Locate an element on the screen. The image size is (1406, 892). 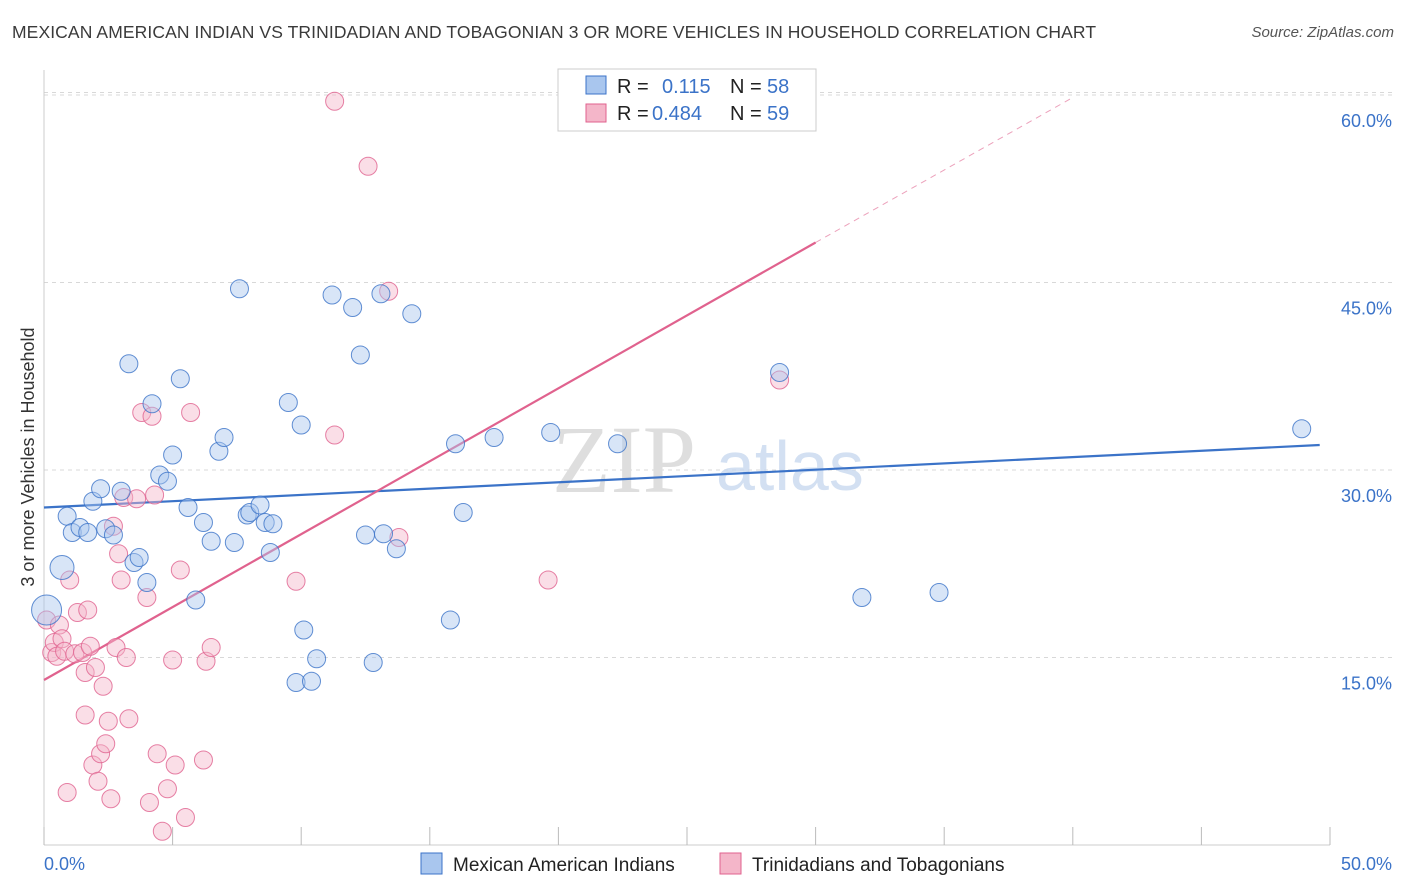
watermark-zip: ZIP is located at coordinates (624, 459).